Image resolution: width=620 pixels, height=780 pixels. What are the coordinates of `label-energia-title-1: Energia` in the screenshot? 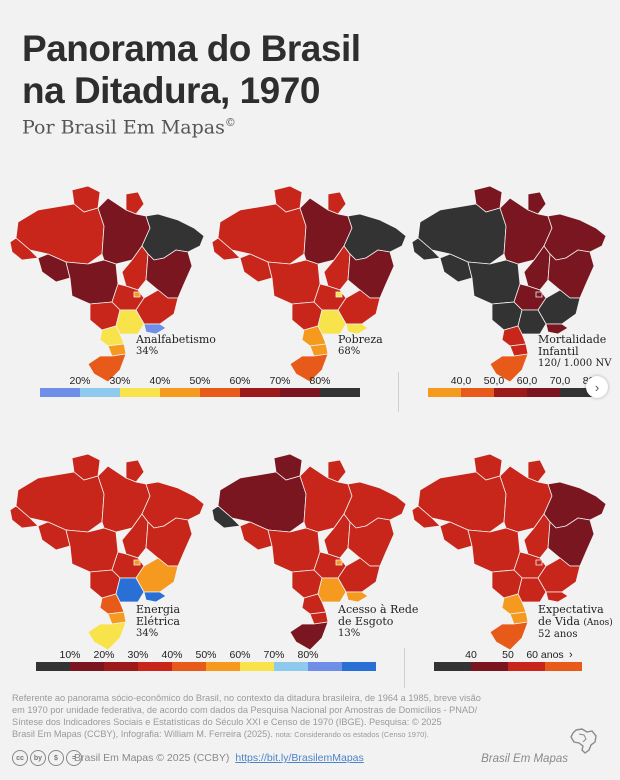 It's located at (158, 609).